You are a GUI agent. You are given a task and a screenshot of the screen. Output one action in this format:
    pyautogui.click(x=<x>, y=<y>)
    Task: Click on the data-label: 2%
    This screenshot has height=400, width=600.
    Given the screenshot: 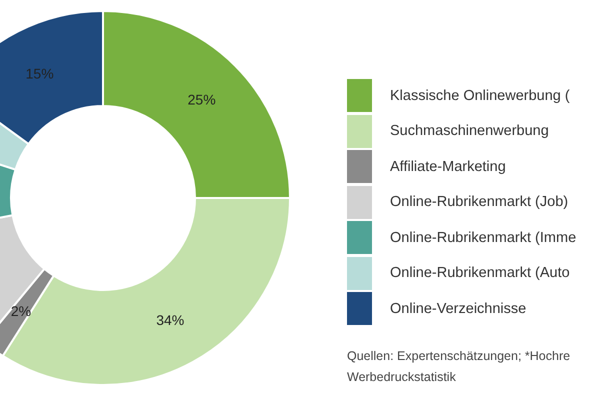 What is the action you would take?
    pyautogui.click(x=21, y=310)
    